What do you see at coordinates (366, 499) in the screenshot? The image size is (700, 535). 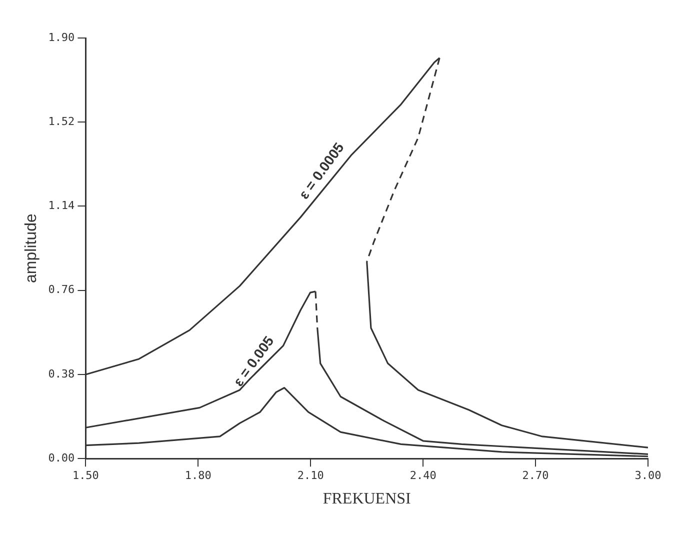 I see `x-axis-title: FREKUENSI` at bounding box center [366, 499].